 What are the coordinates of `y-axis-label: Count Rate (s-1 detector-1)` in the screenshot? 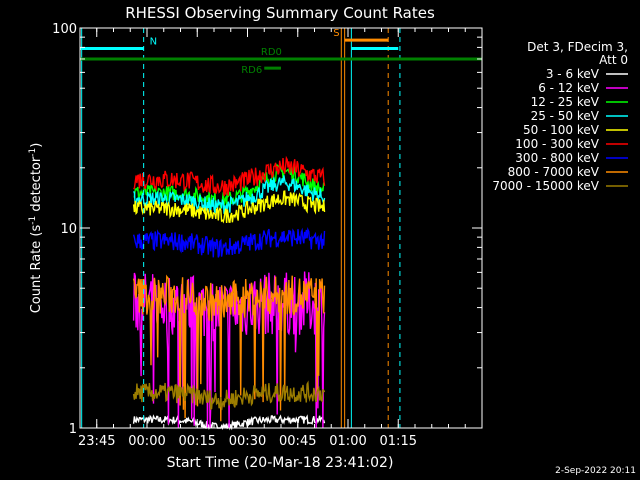 It's located at (36, 228).